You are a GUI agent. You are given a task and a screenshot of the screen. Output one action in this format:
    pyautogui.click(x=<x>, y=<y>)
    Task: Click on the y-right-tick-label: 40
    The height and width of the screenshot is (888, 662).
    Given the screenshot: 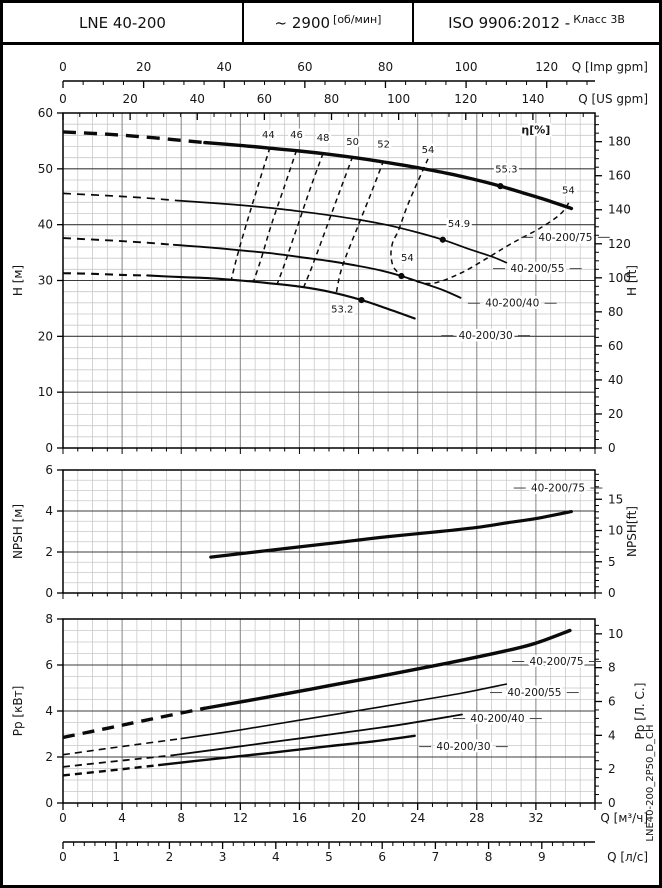 What is the action you would take?
    pyautogui.click(x=615, y=380)
    